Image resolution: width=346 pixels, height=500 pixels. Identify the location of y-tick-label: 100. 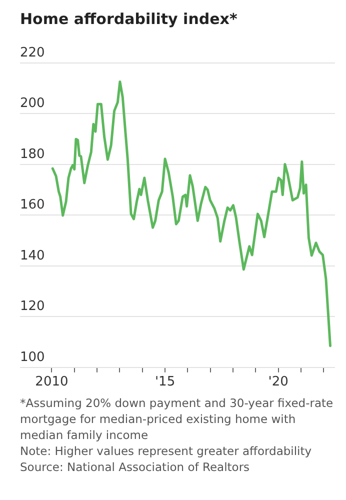
(32, 357).